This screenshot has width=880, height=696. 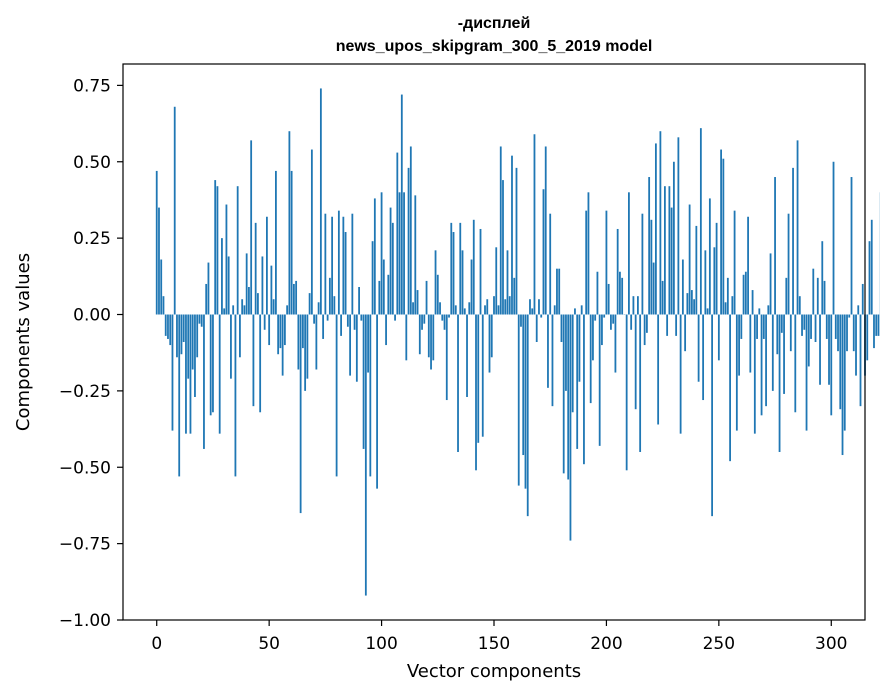 What do you see at coordinates (499, 637) in the screenshot?
I see `x-axis-ticks: 0 50 100 150 200 250 300` at bounding box center [499, 637].